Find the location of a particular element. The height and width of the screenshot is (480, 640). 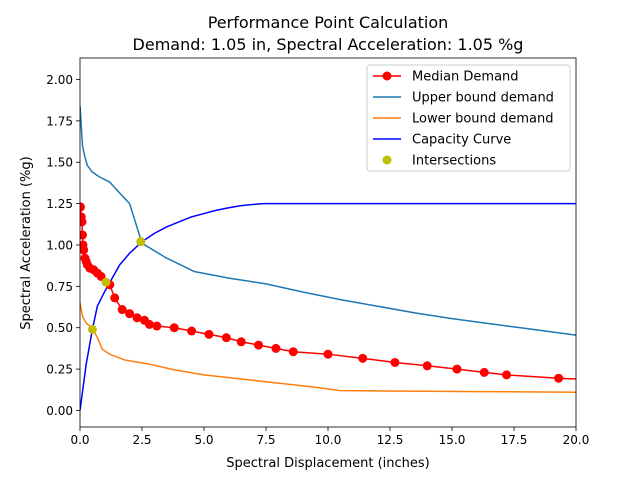

legend-label-median-demand: Median Demand is located at coordinates (465, 77).